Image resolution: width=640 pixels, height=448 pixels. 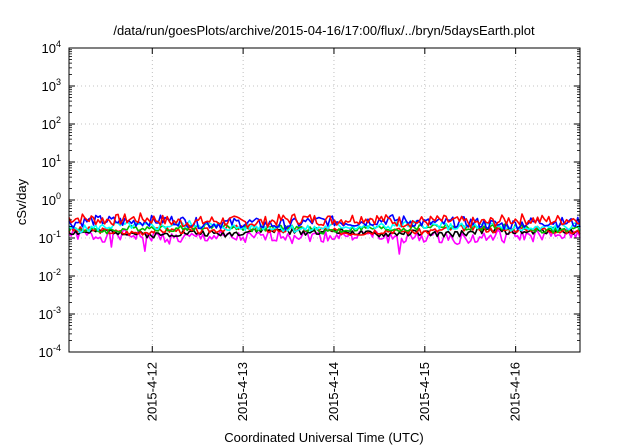 I want to click on series-group, so click(x=324, y=233).